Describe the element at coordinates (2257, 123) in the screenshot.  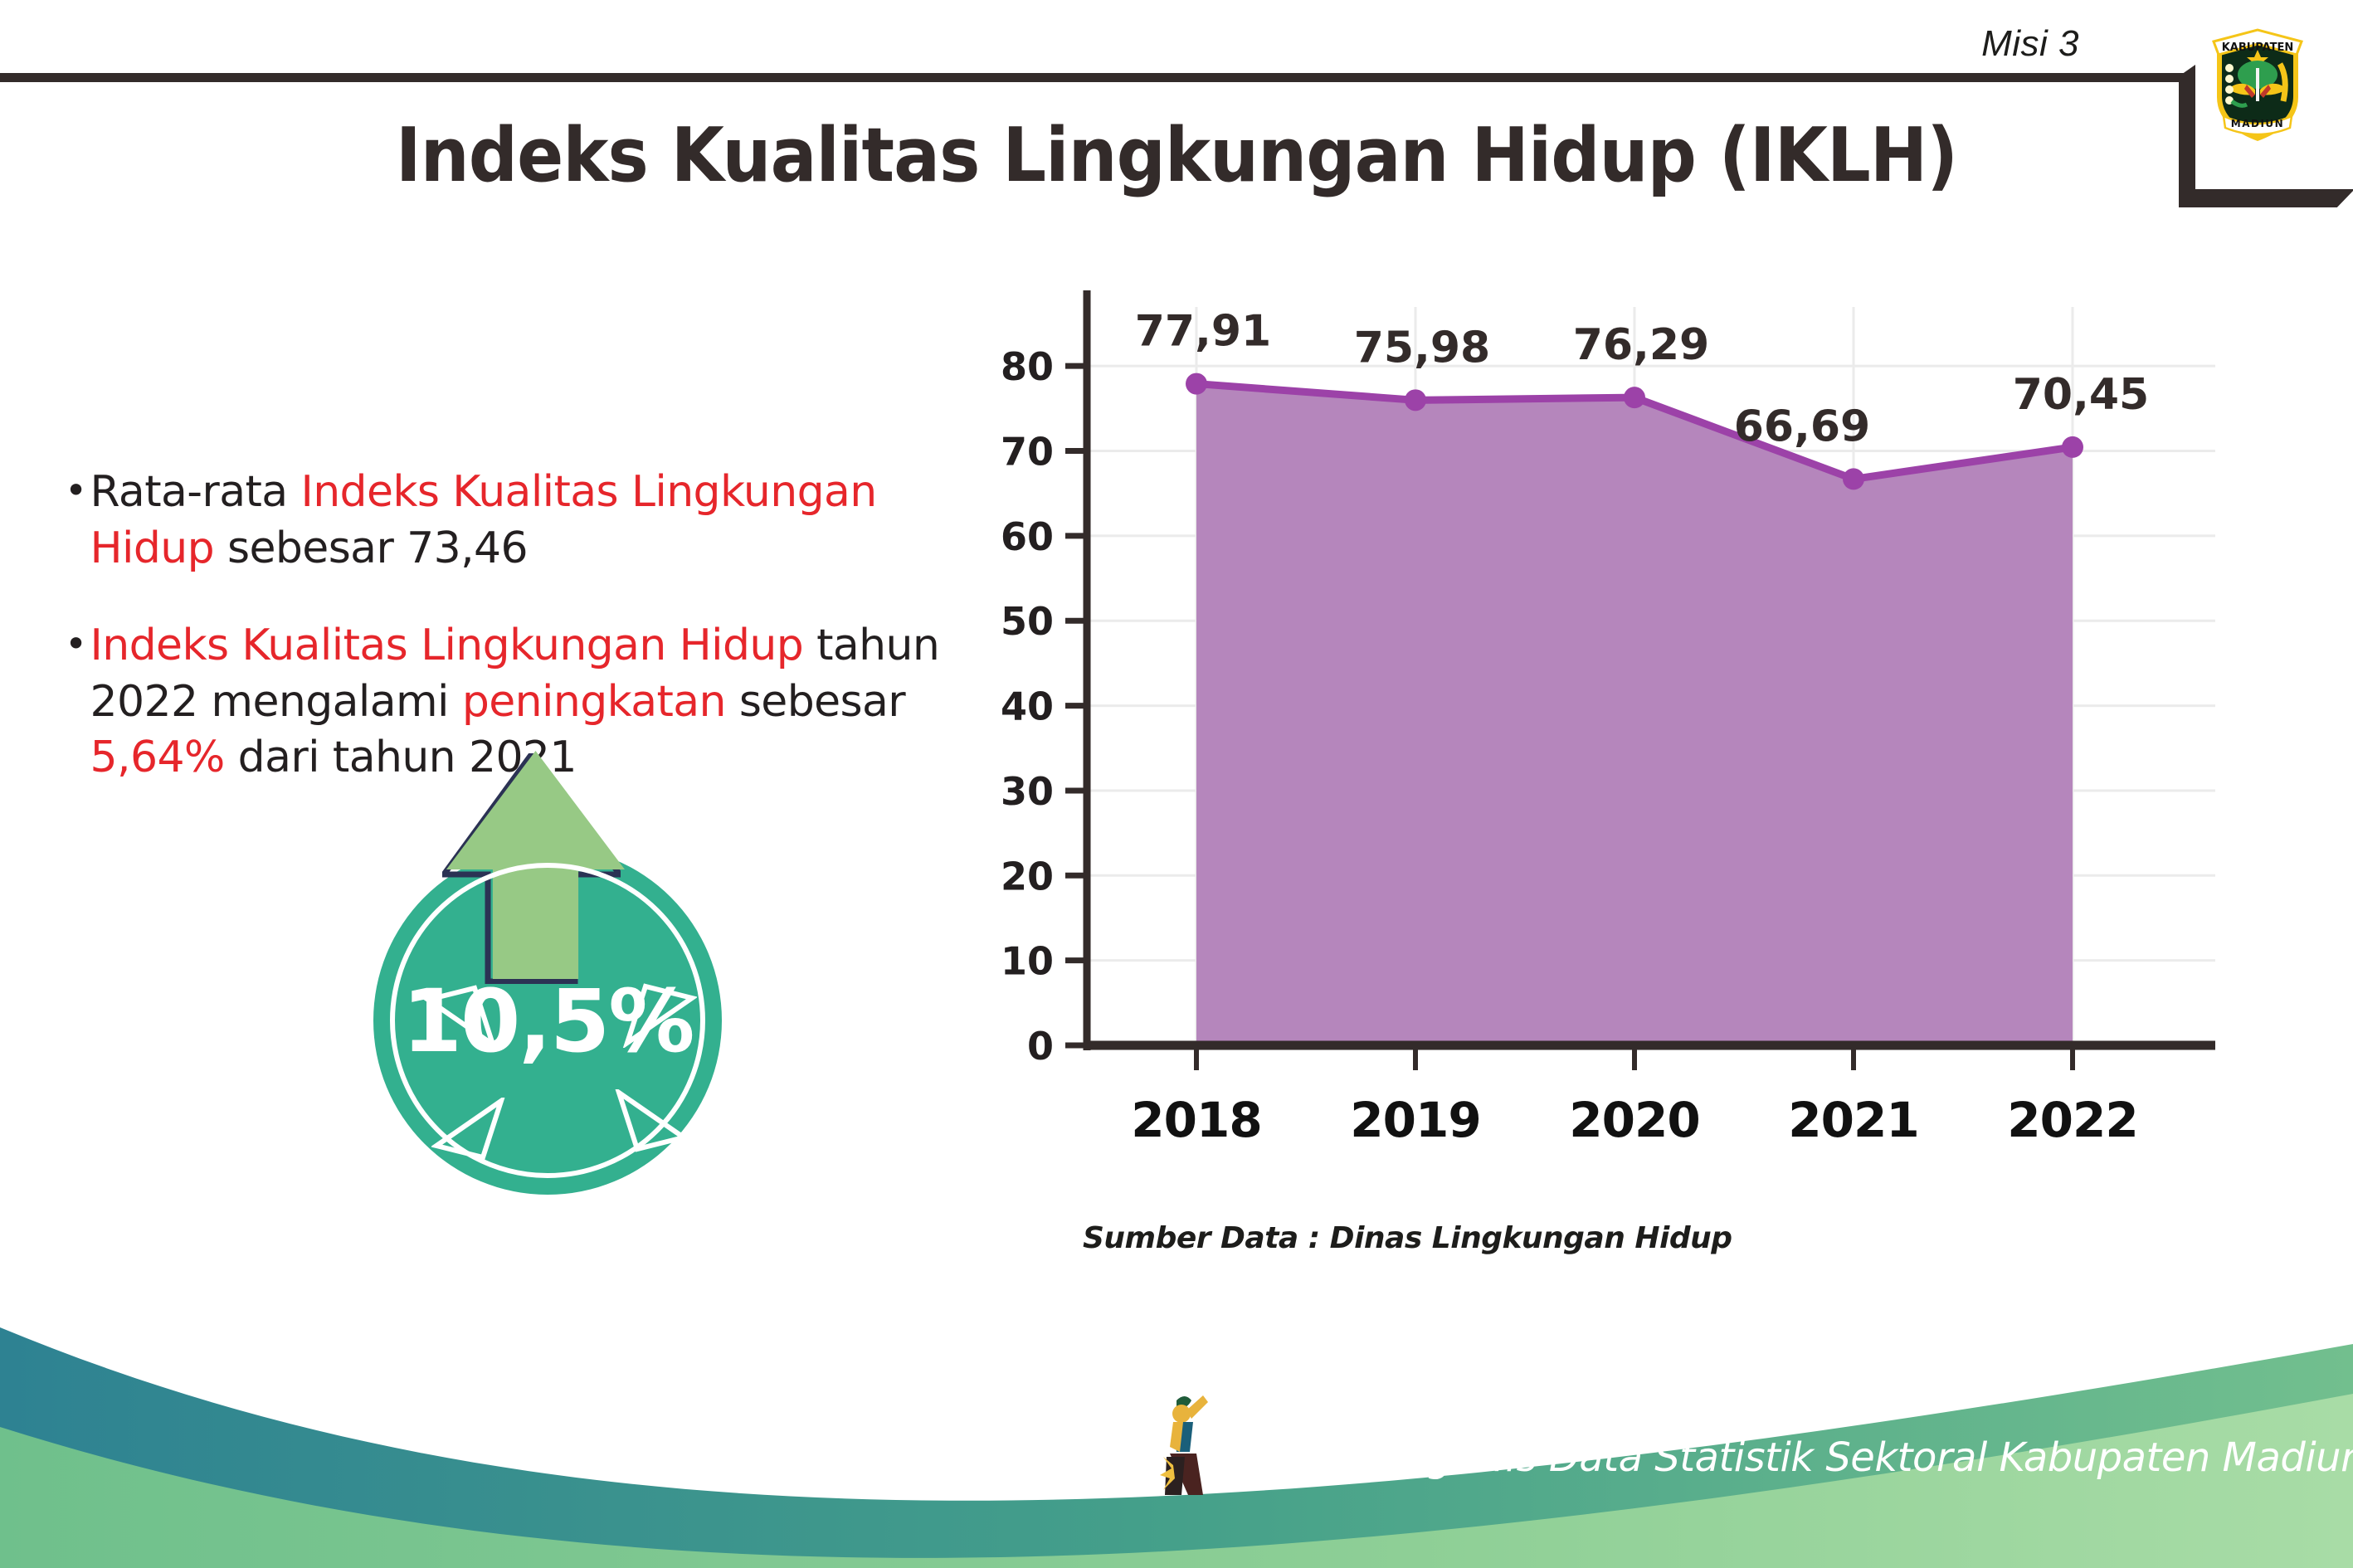
I see `svg-text: MADIUN` at that location.